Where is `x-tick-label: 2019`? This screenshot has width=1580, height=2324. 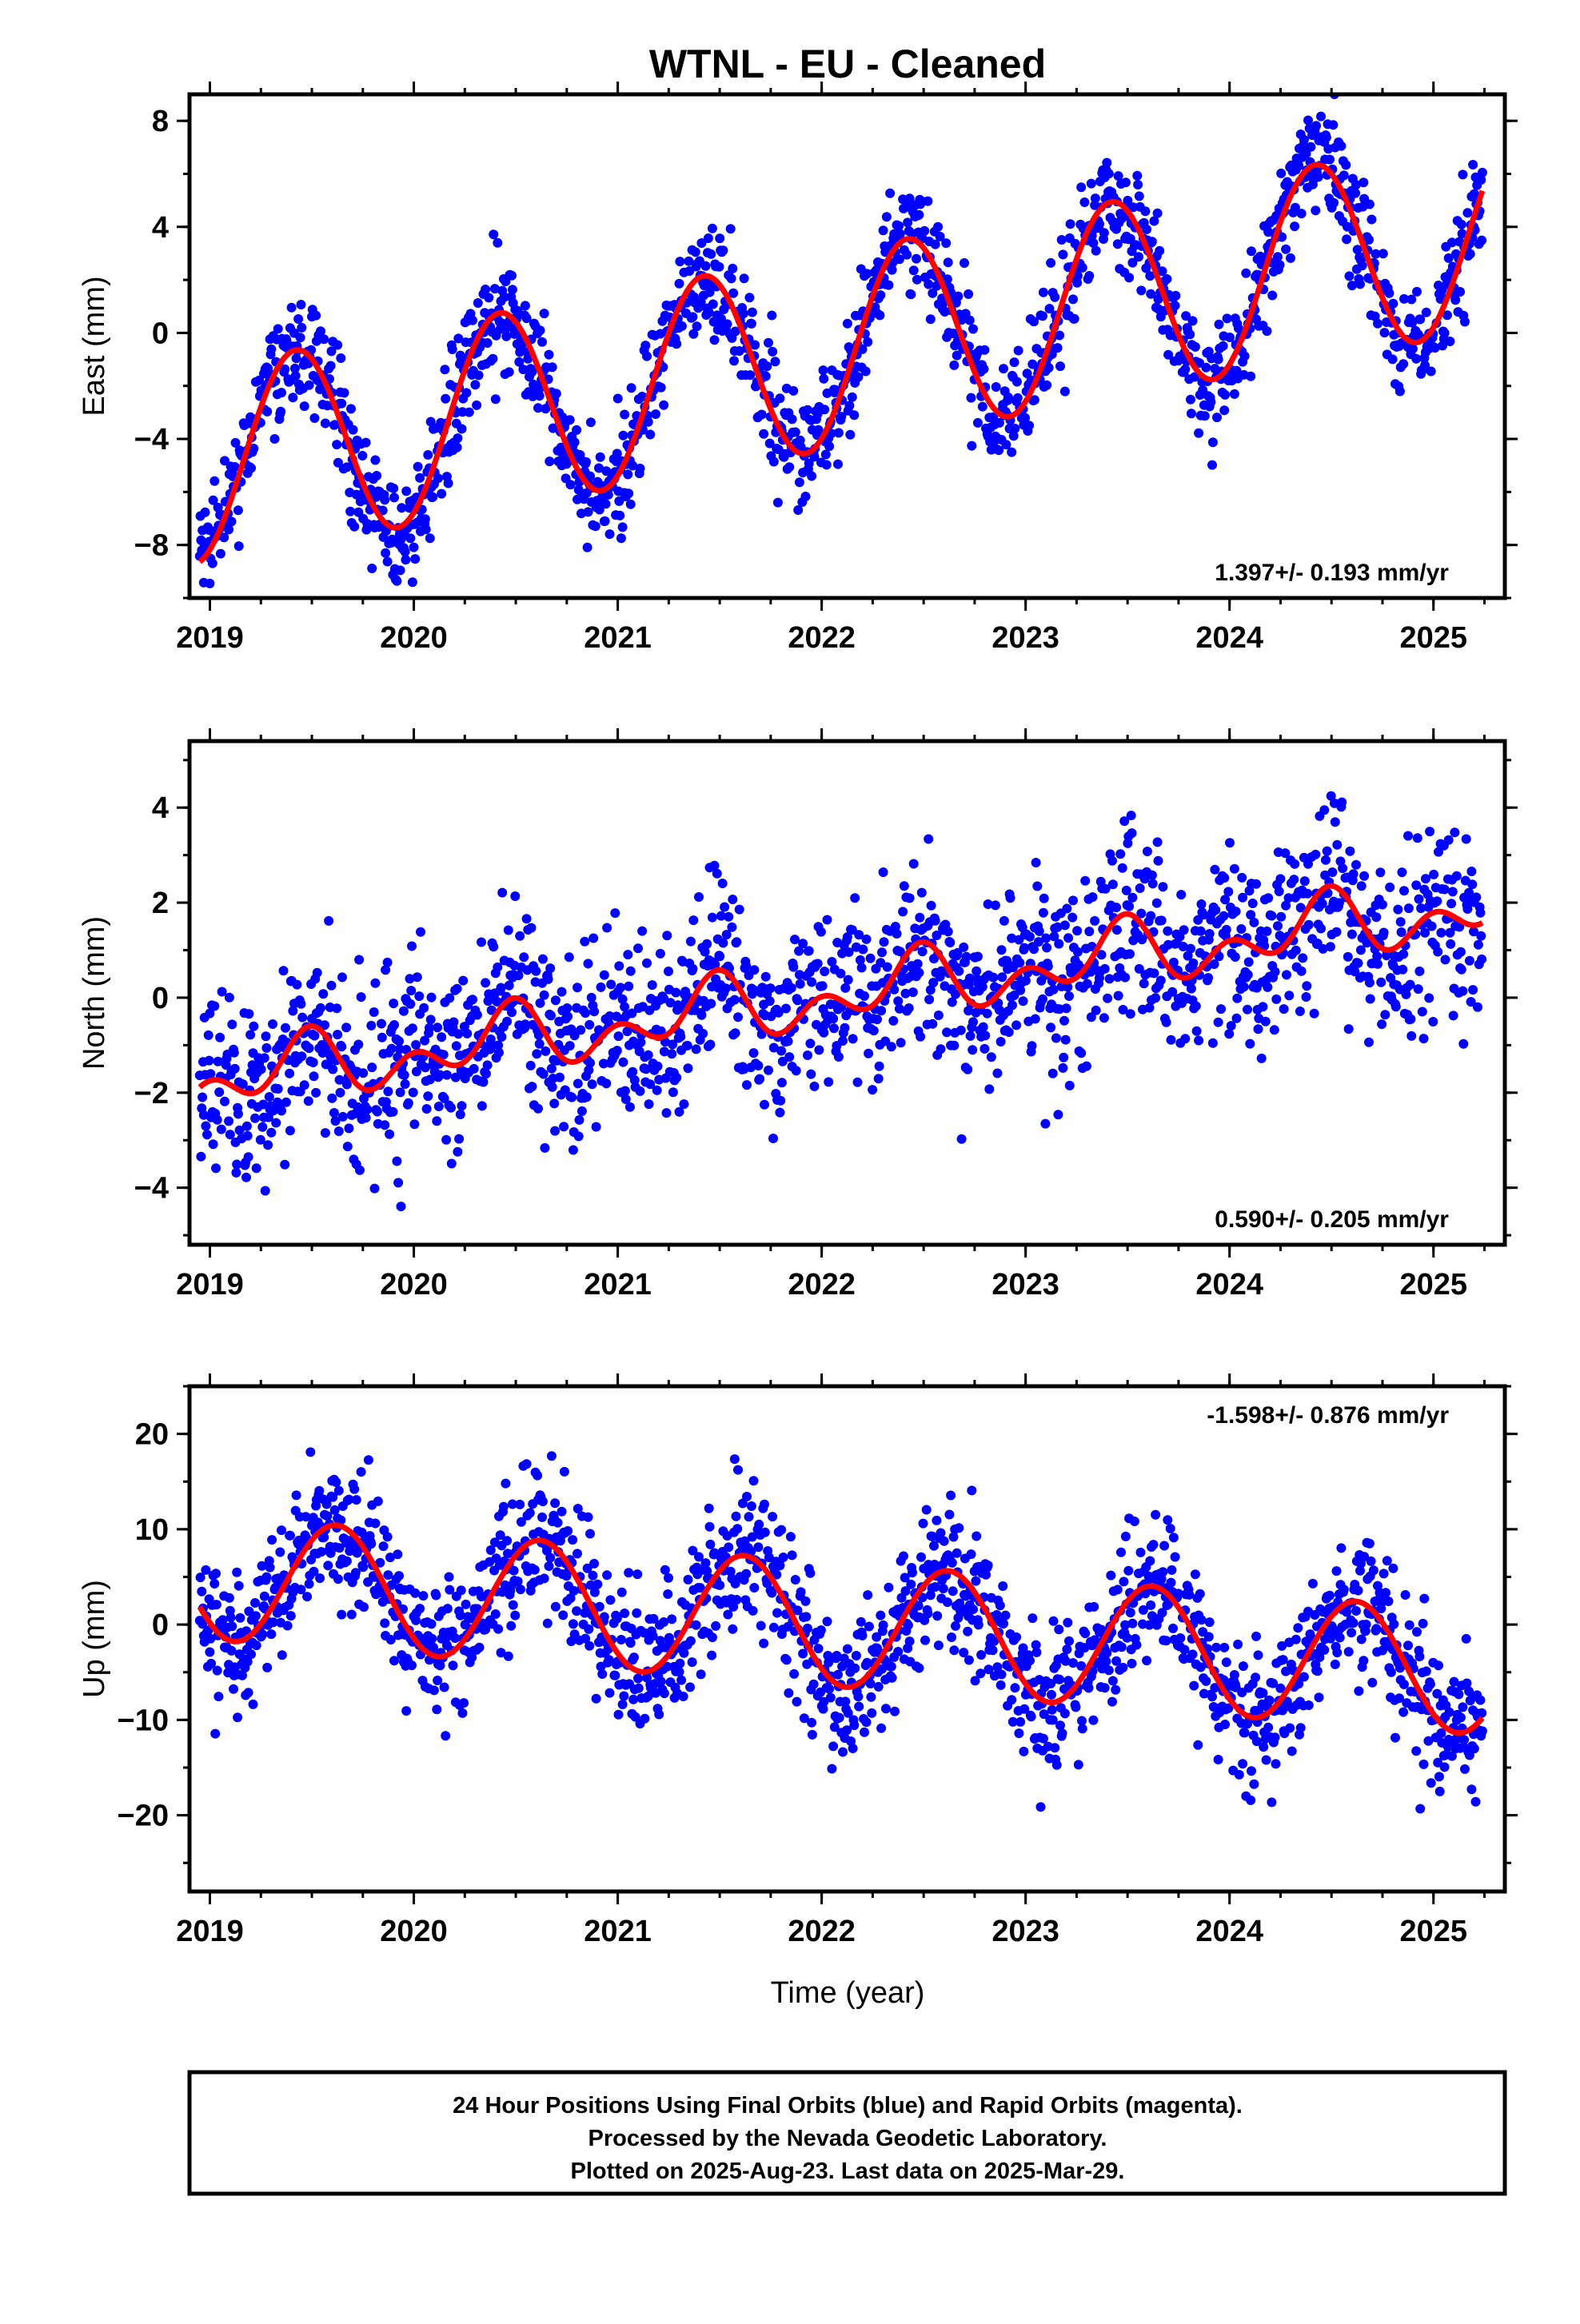
x-tick-label: 2019 is located at coordinates (210, 1285).